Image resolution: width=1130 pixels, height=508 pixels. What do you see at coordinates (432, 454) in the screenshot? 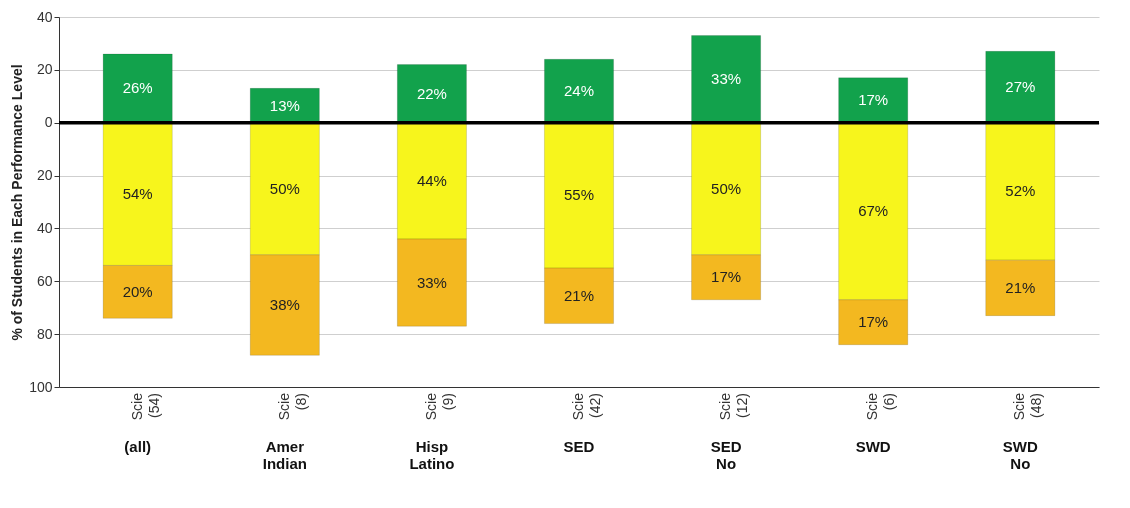
I see `x-tick-label: Hisp Latino` at bounding box center [432, 454].